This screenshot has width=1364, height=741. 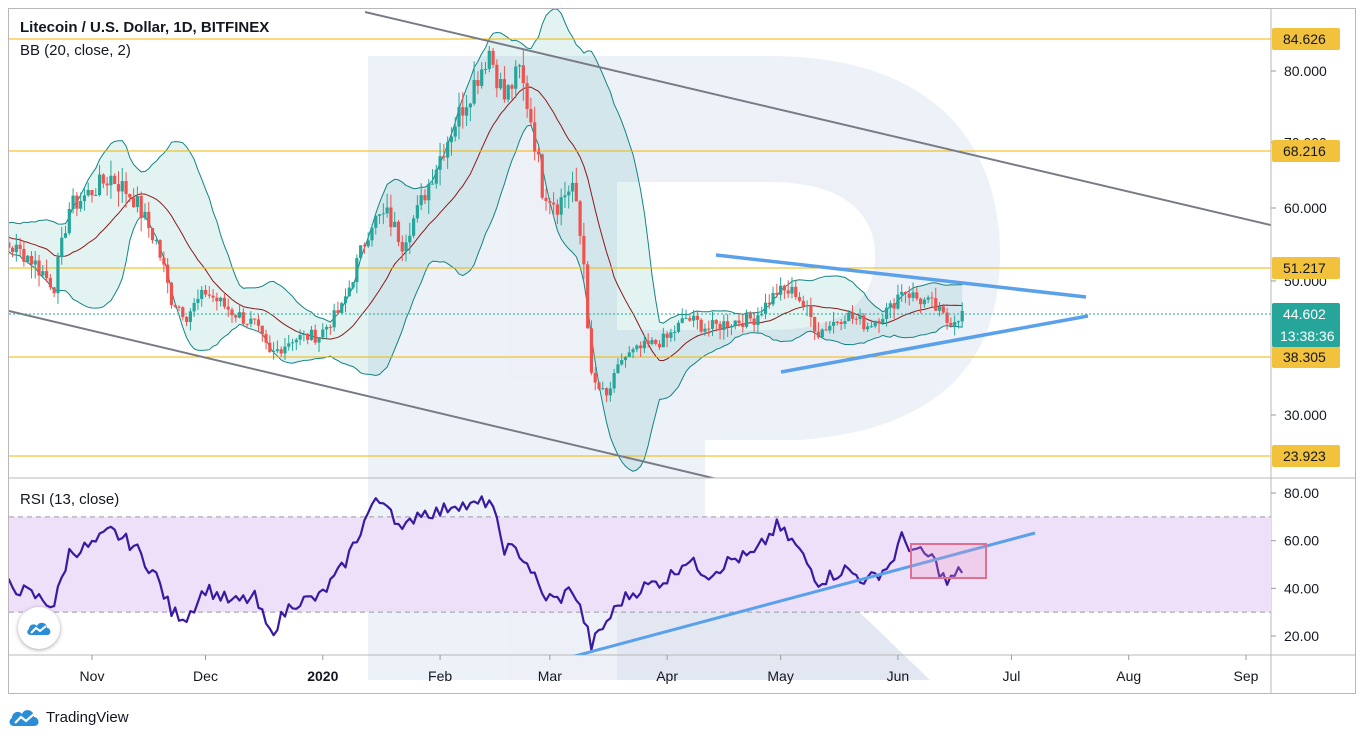 What do you see at coordinates (69, 499) in the screenshot?
I see `rsi-indicator-label: RSI (13, close)` at bounding box center [69, 499].